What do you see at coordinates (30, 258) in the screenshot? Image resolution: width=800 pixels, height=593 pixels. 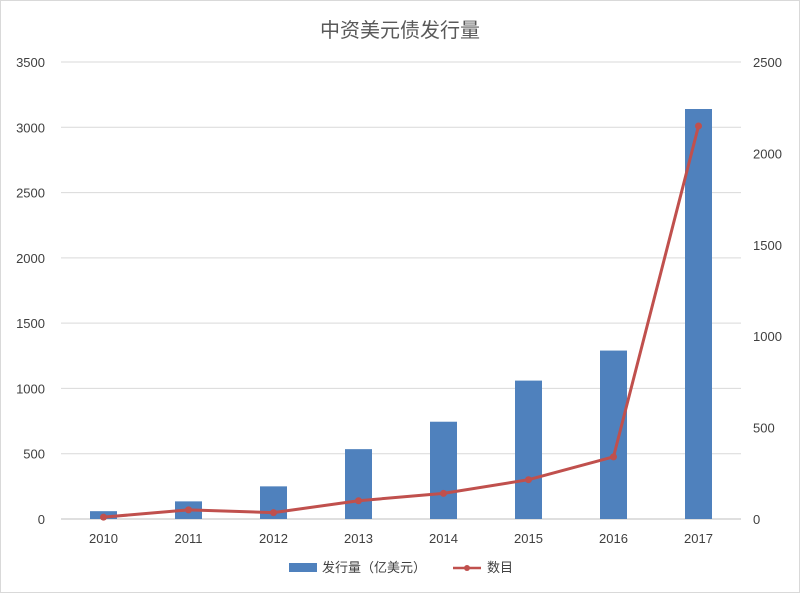 I see `left-tick-label: 2000` at bounding box center [30, 258].